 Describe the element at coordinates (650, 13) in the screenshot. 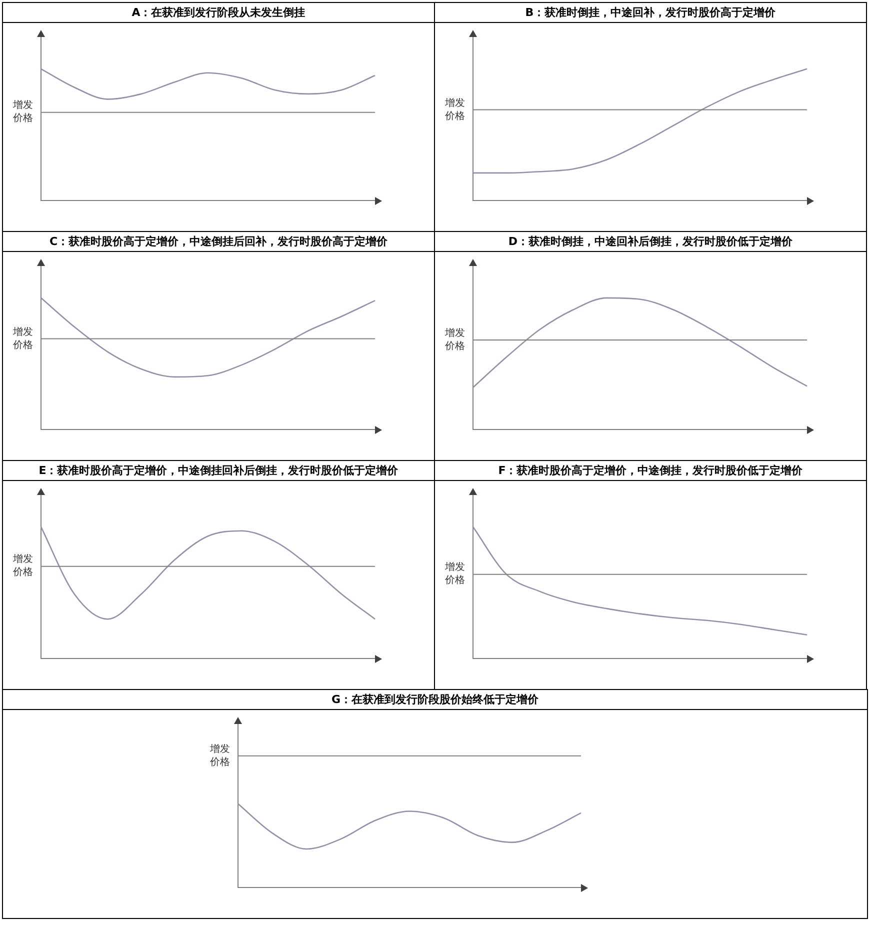

I see `chart-title: B：获准时倒挂，中途回补，发行时股价高于定增价` at that location.